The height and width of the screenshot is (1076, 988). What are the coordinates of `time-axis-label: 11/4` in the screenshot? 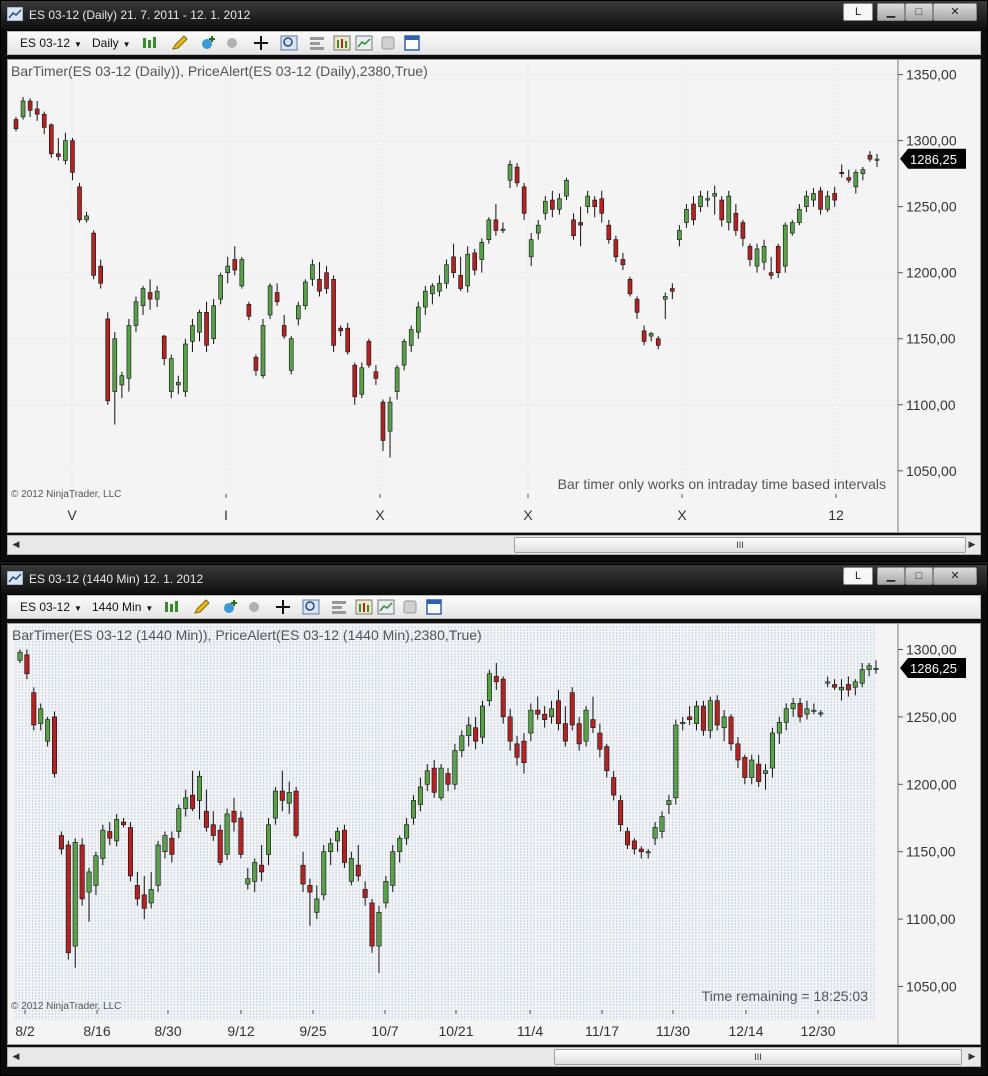 It's located at (530, 1031).